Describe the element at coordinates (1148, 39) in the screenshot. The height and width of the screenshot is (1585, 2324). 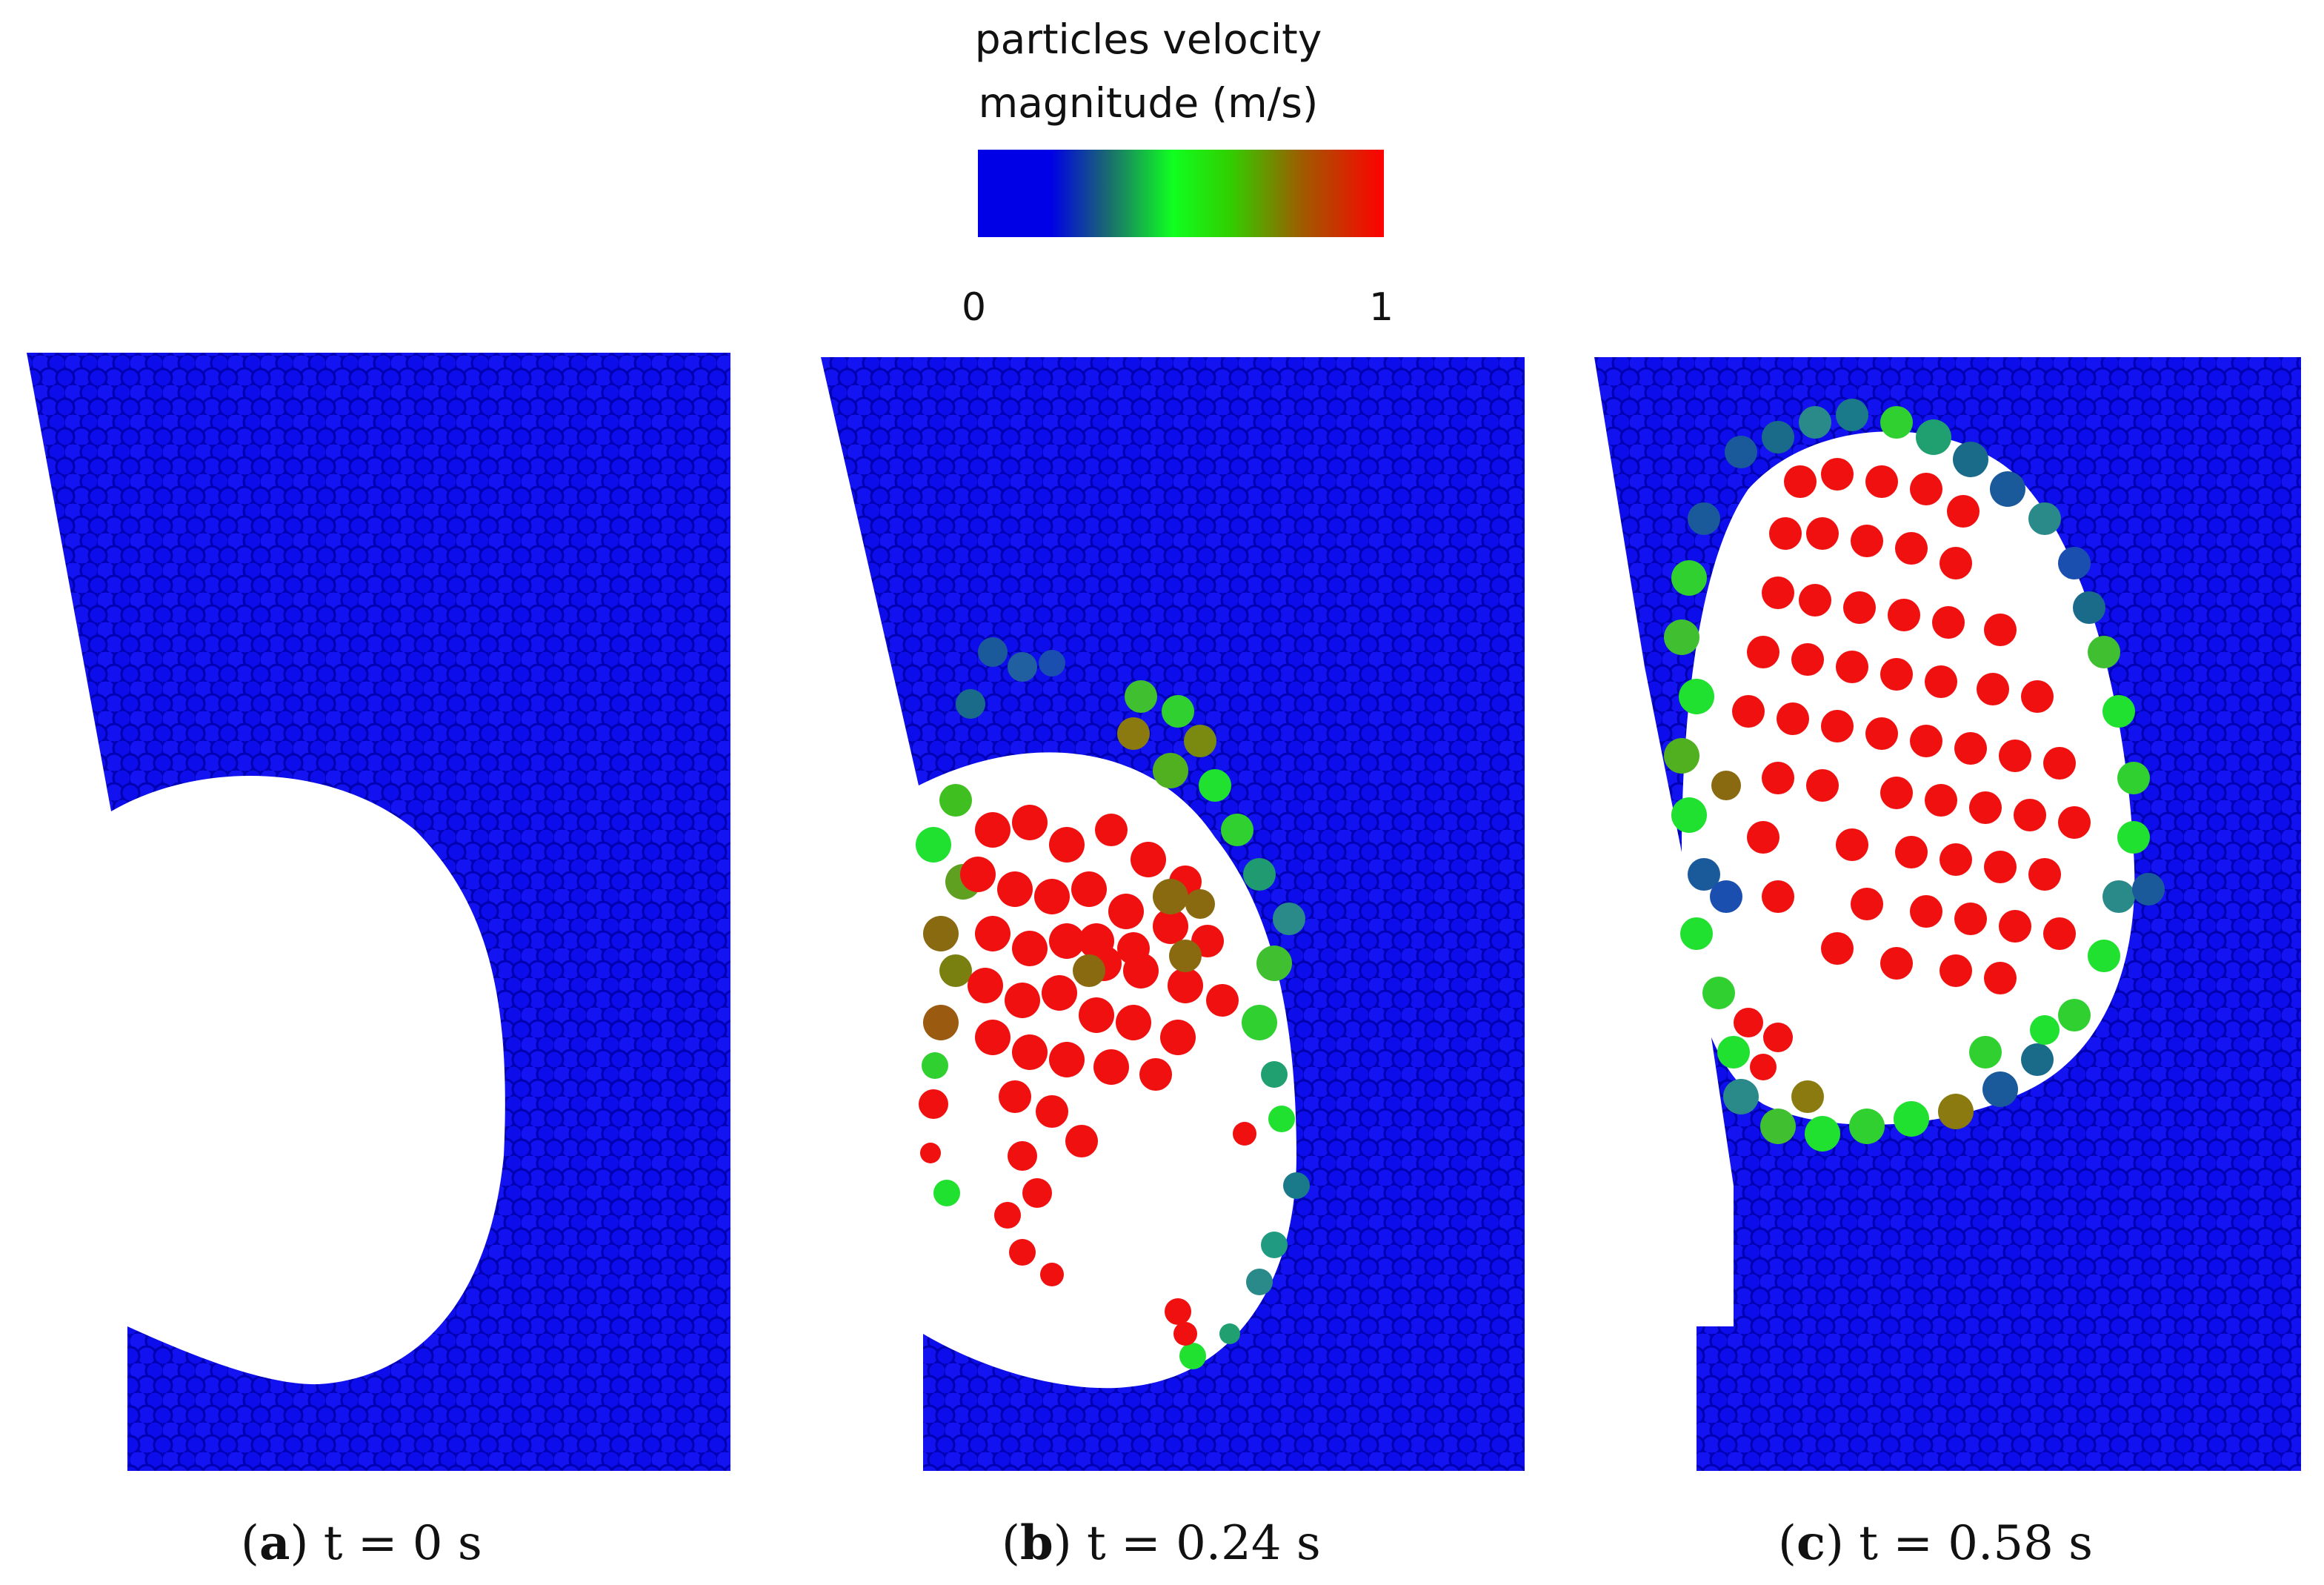
I see `legend-title-line1: particles velocity` at that location.